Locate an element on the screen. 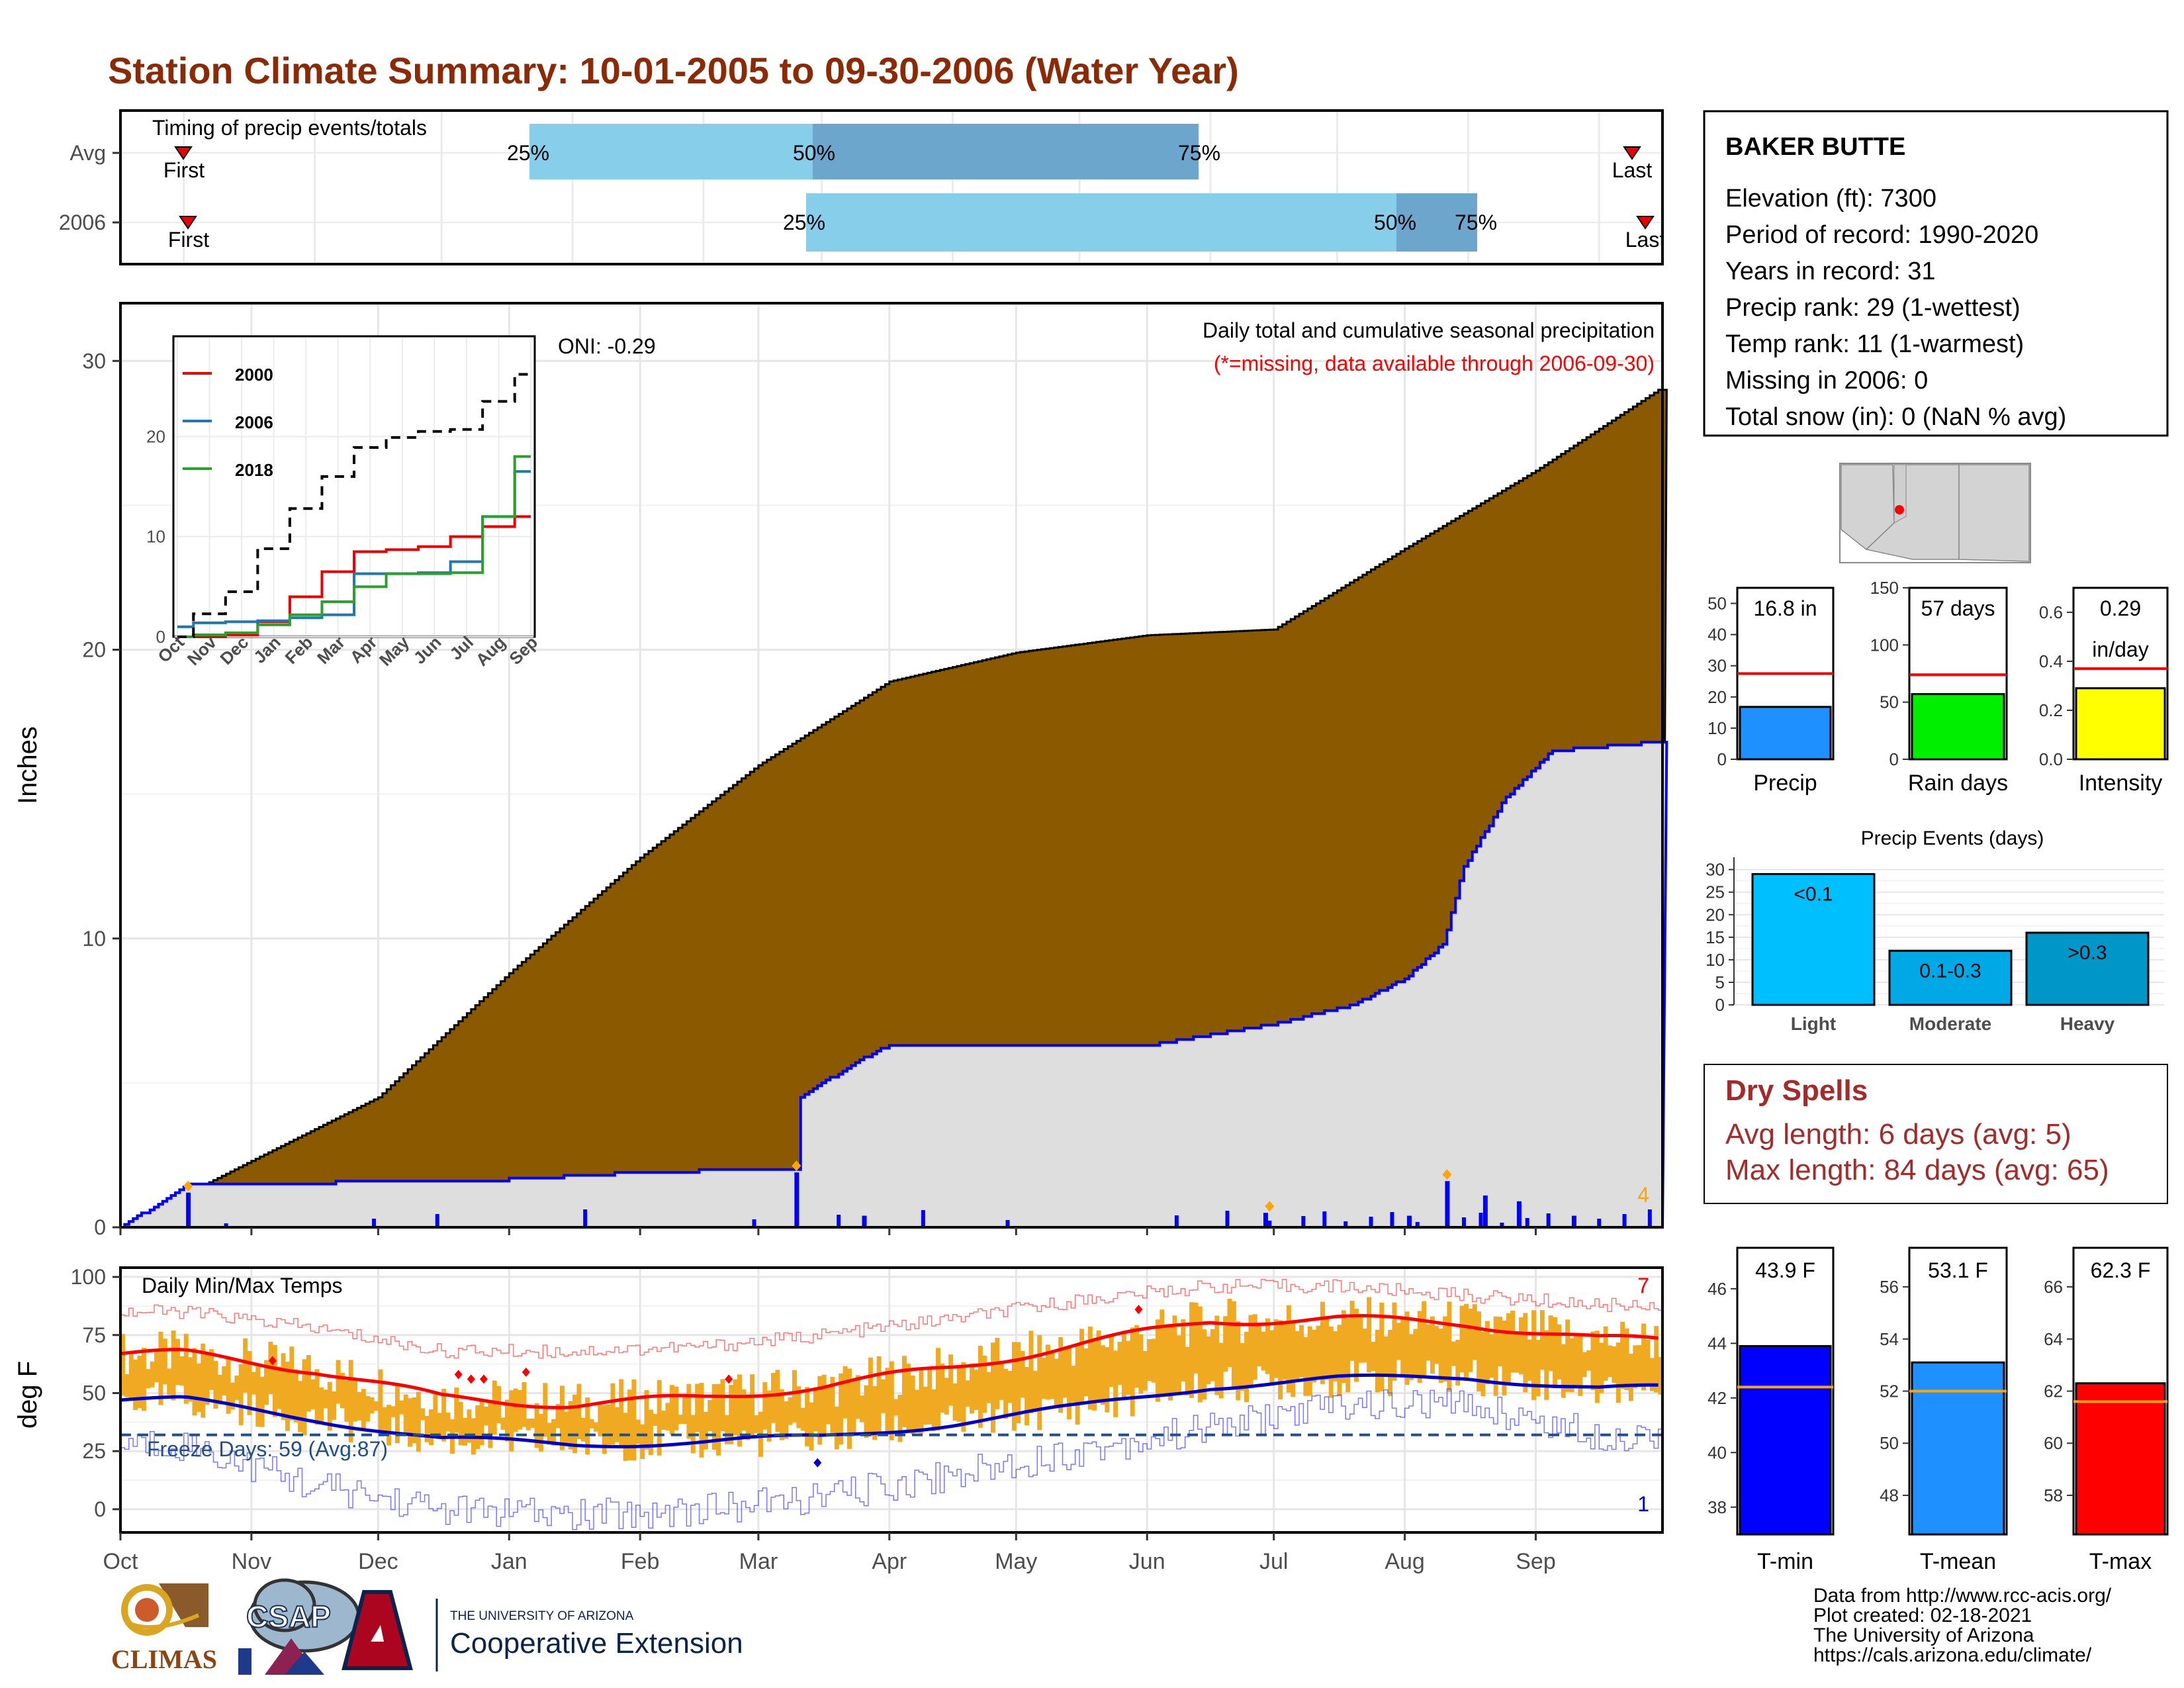 This screenshot has width=2184, height=1688. event-category: Light is located at coordinates (1814, 1023).